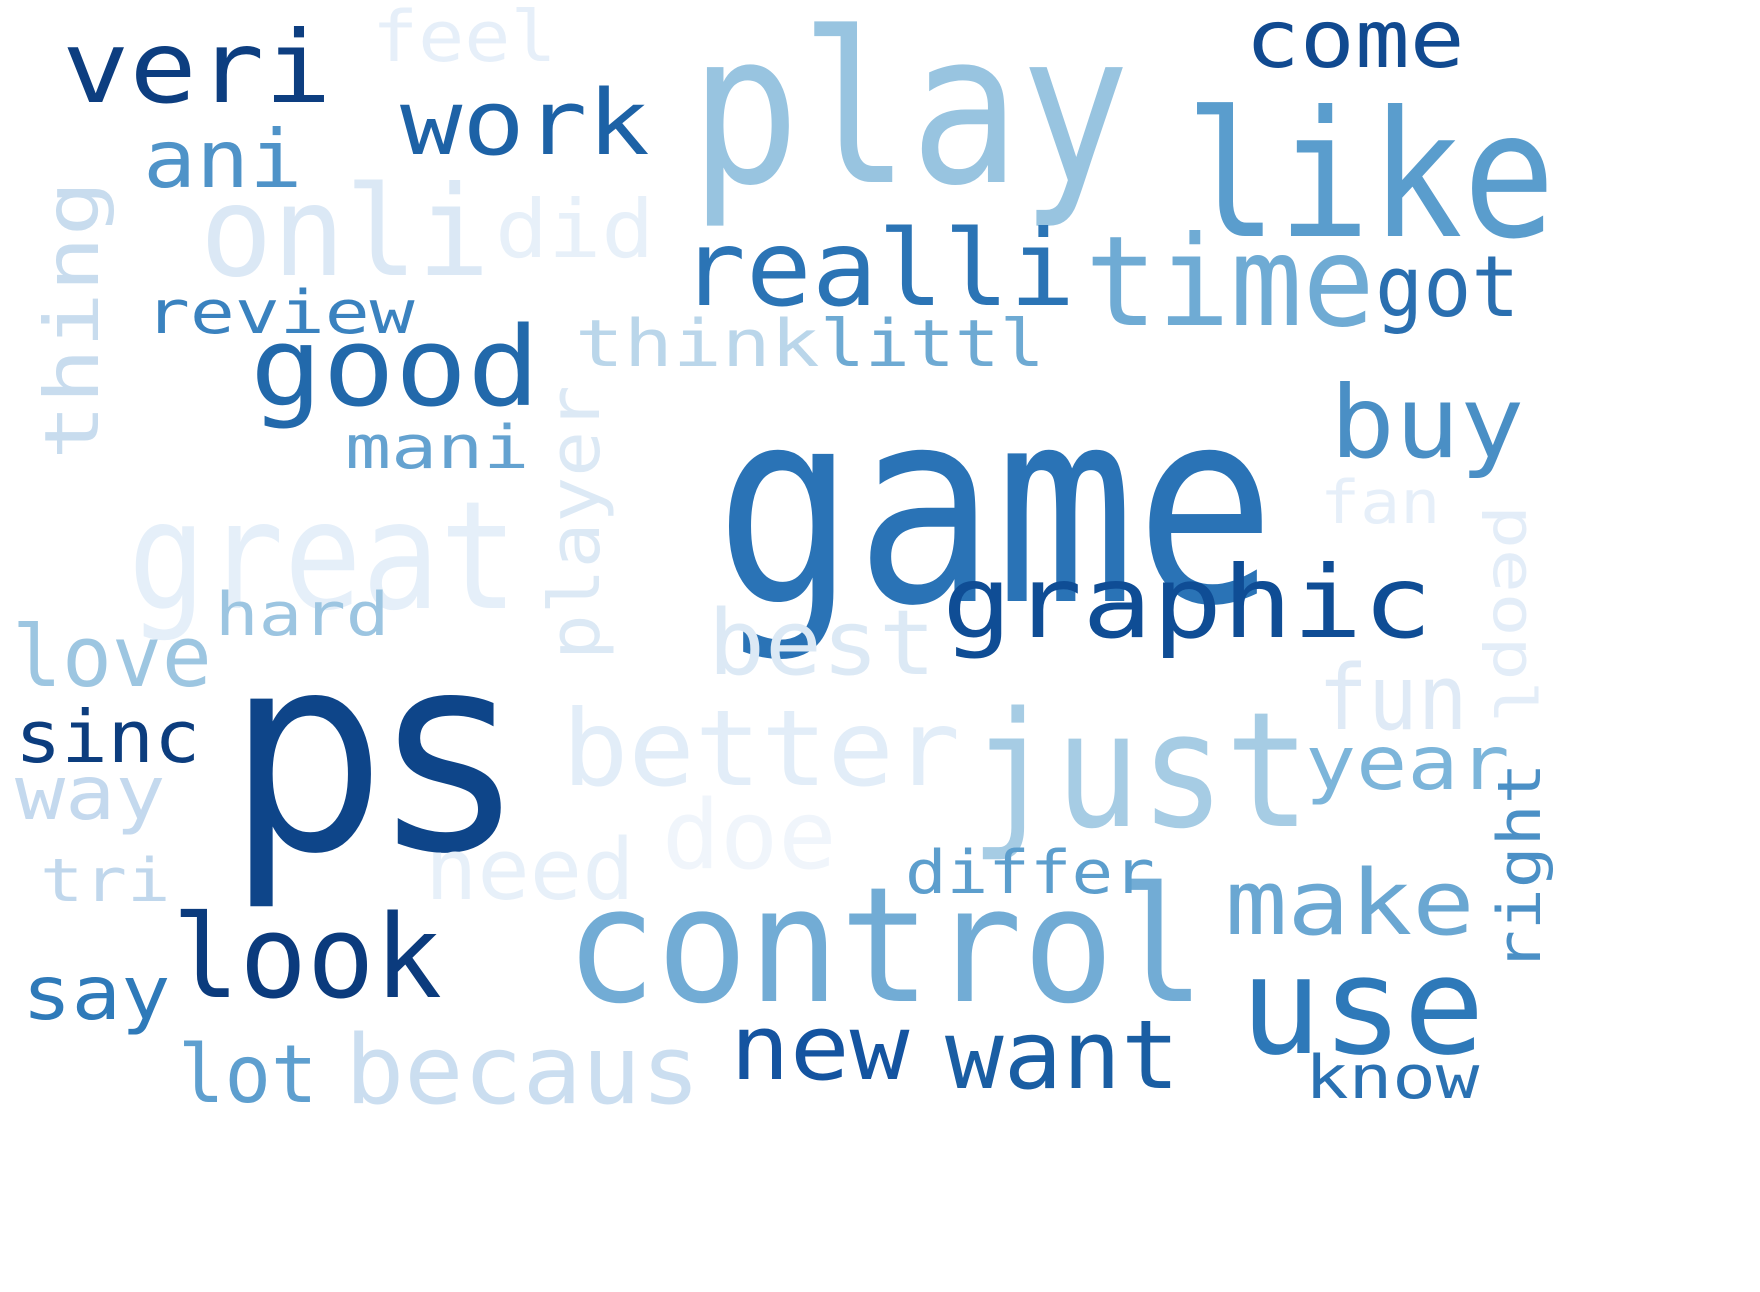  Describe the element at coordinates (197, 67) in the screenshot. I see `word-veri: veri` at that location.